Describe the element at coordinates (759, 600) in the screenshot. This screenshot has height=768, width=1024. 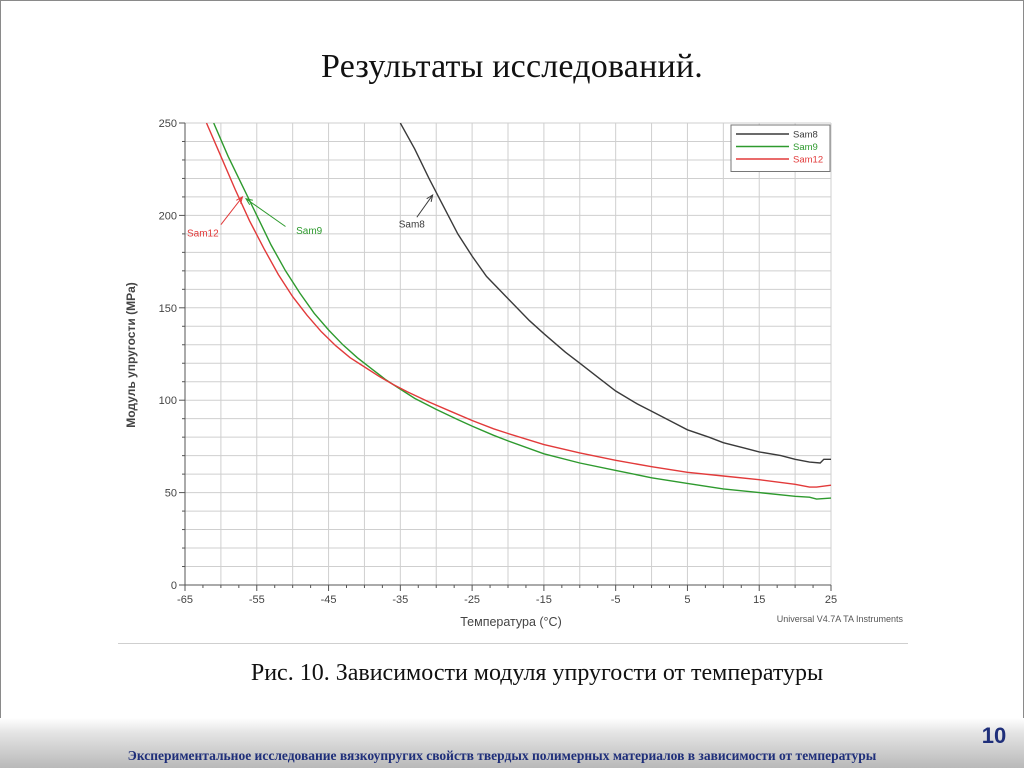
I see `x-tick-label: 15` at that location.